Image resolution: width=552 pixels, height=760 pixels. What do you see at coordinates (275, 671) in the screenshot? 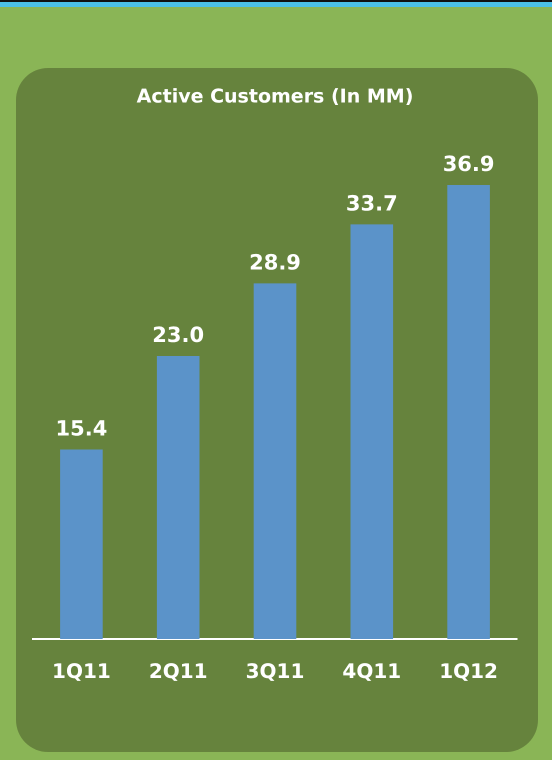
I see `x-tick-label: 3Q11` at bounding box center [275, 671].